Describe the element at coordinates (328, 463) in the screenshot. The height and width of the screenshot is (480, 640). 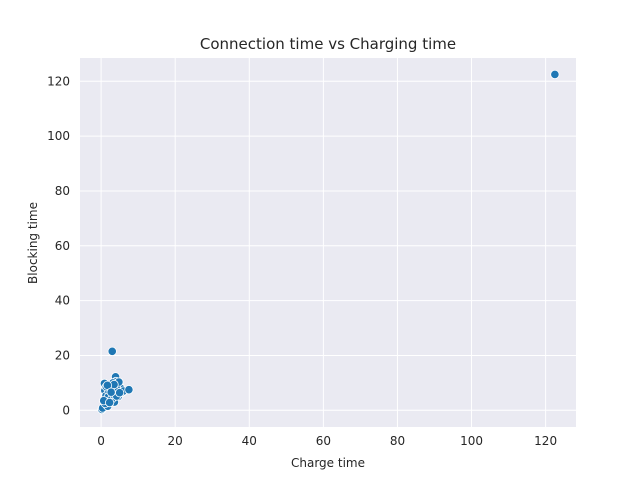
I see `x-axis-label: Charge time` at that location.